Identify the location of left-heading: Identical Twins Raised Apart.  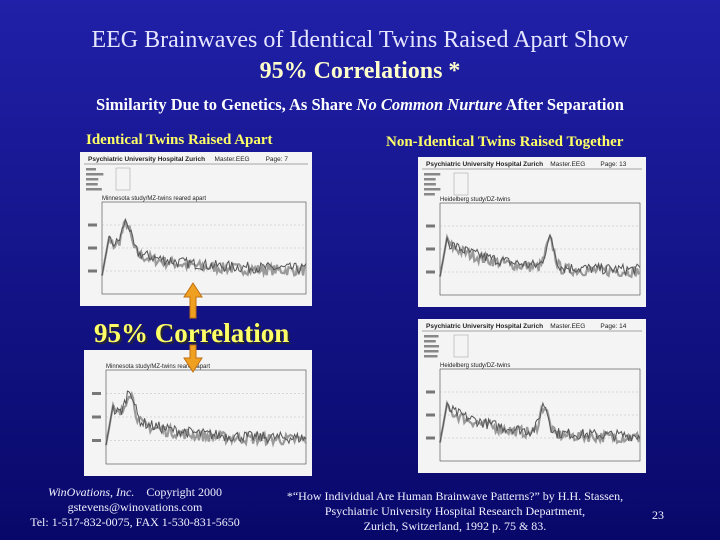
(179, 140).